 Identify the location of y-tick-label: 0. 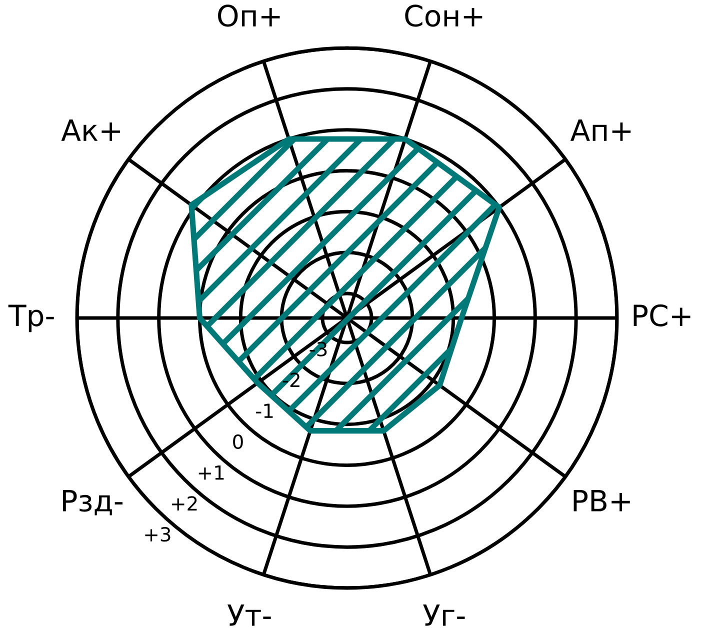
(238, 442).